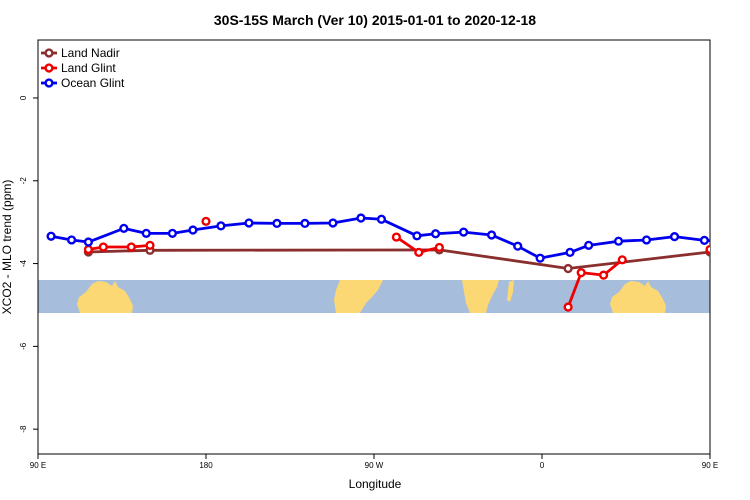  Describe the element at coordinates (480, 296) in the screenshot. I see `africa-landmass` at that location.